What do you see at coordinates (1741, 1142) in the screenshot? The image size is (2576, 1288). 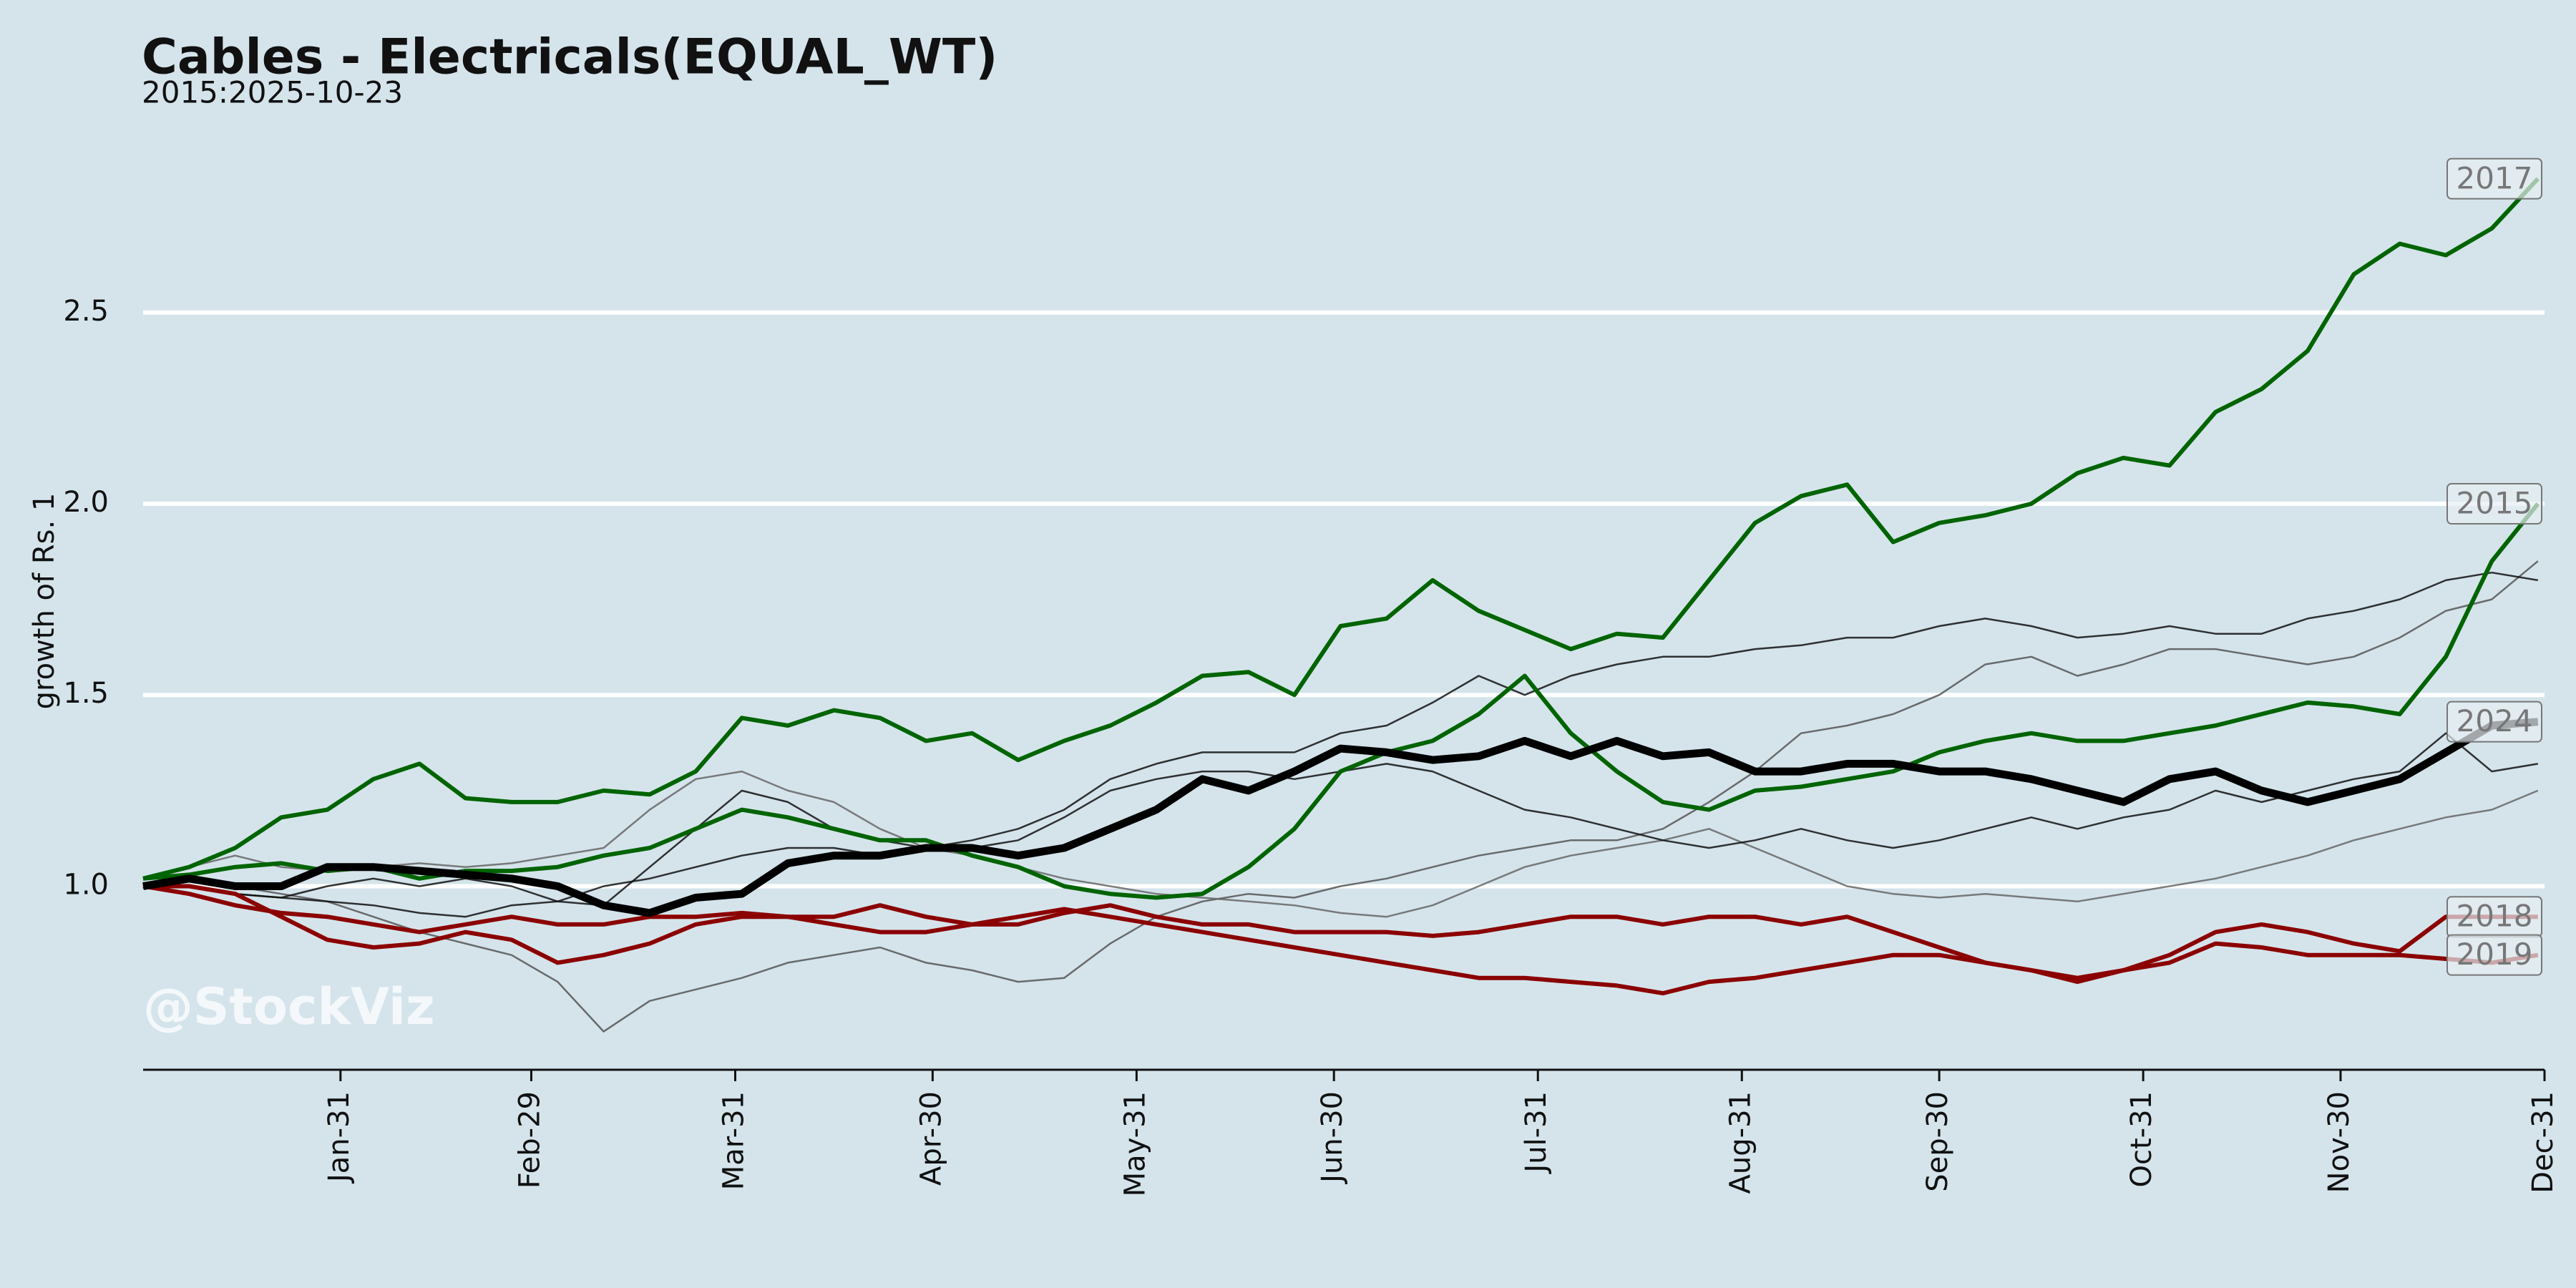 I see `x-tick-label: Aug-31` at bounding box center [1741, 1142].